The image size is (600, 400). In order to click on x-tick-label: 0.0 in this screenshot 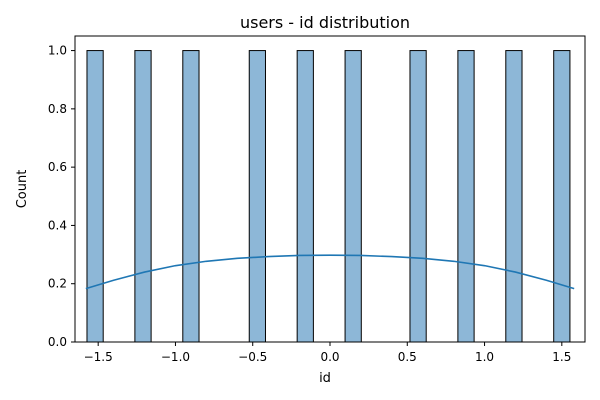, I will do `click(329, 357)`.